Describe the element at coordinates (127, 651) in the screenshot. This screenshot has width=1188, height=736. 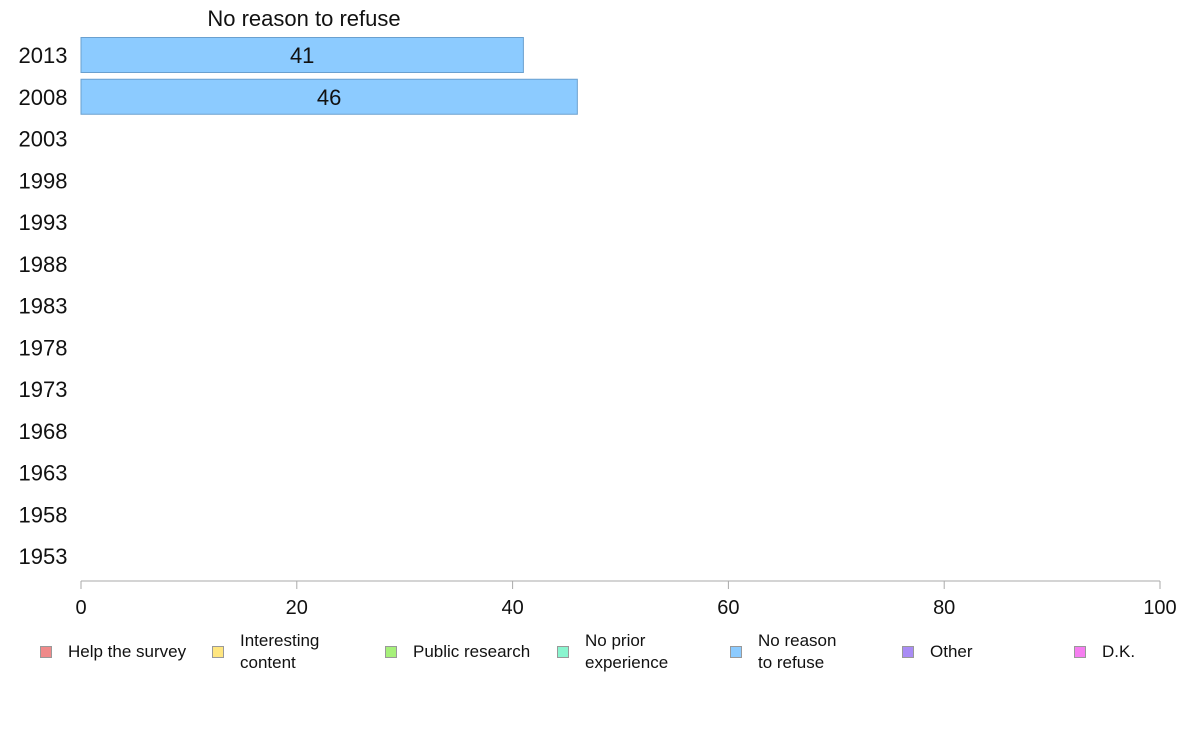
I see `legend-label: Help the survey` at that location.